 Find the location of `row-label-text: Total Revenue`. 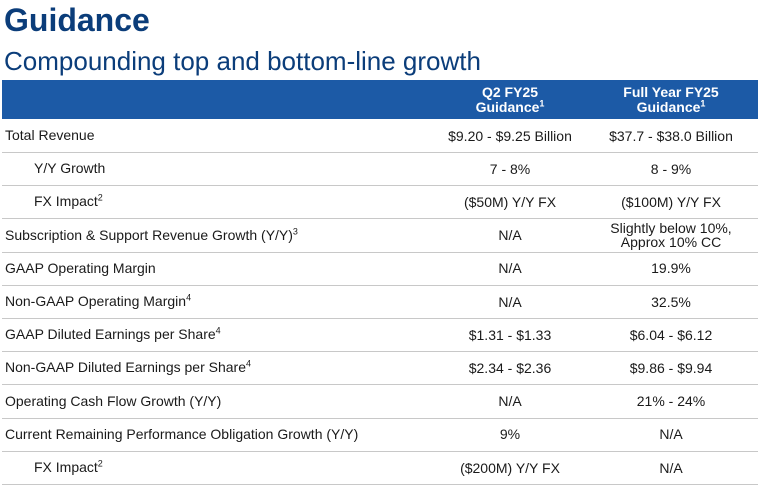

row-label-text: Total Revenue is located at coordinates (50, 135).